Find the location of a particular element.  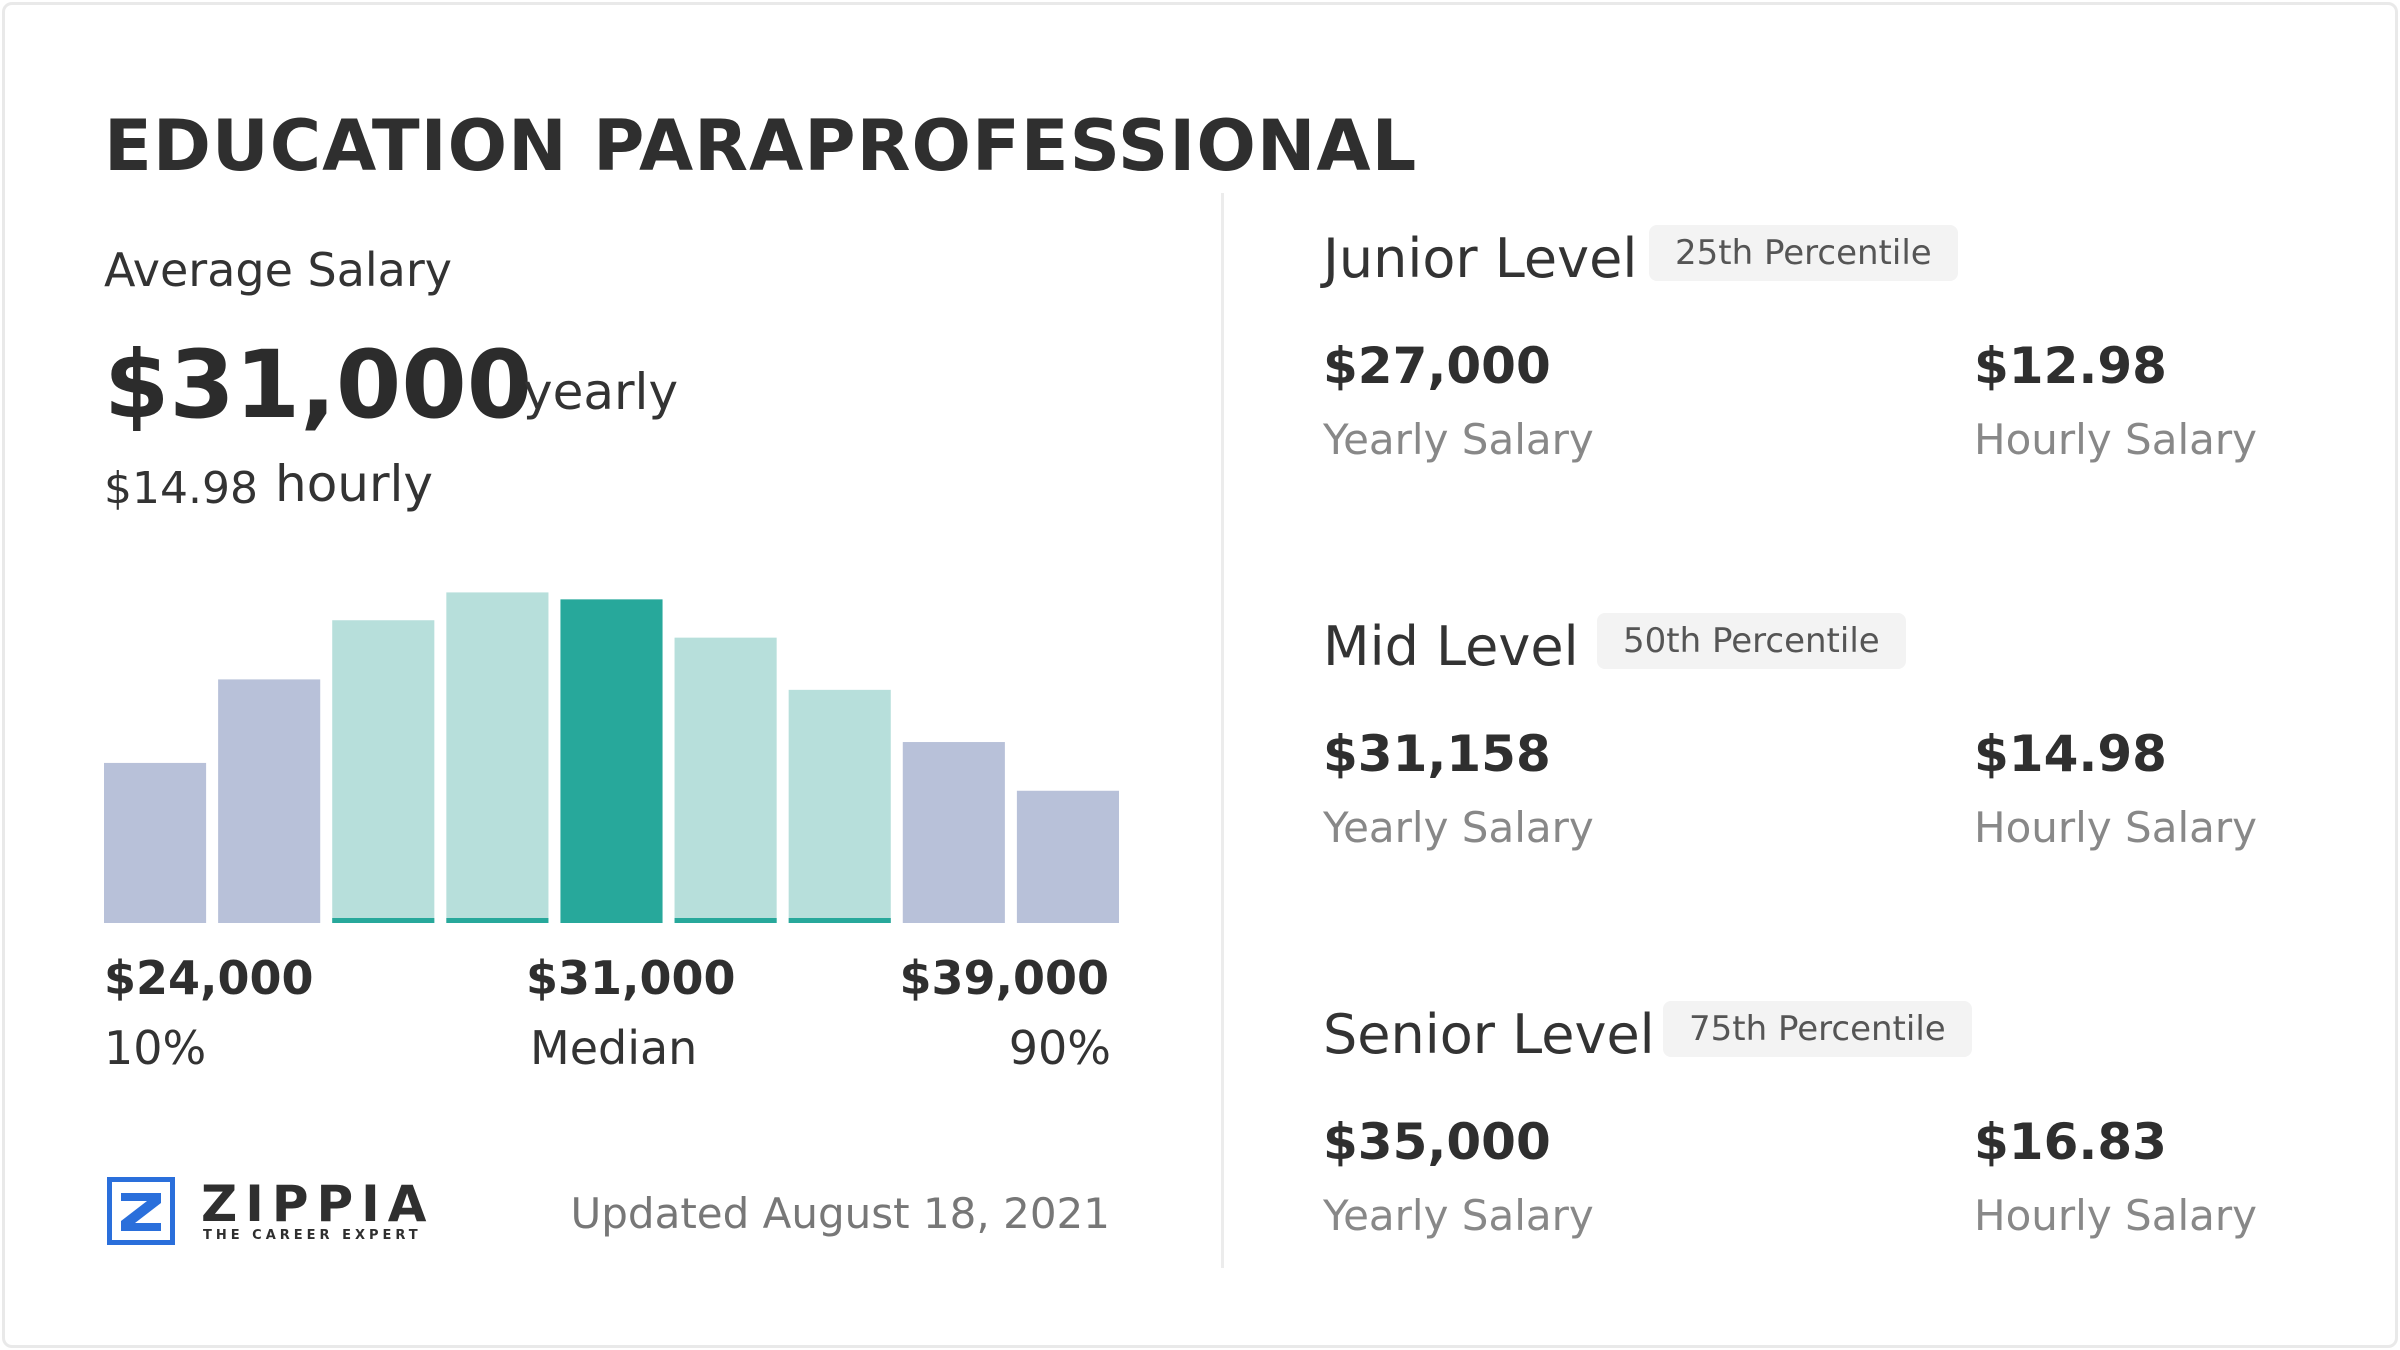

column-divider is located at coordinates (1222, 730).